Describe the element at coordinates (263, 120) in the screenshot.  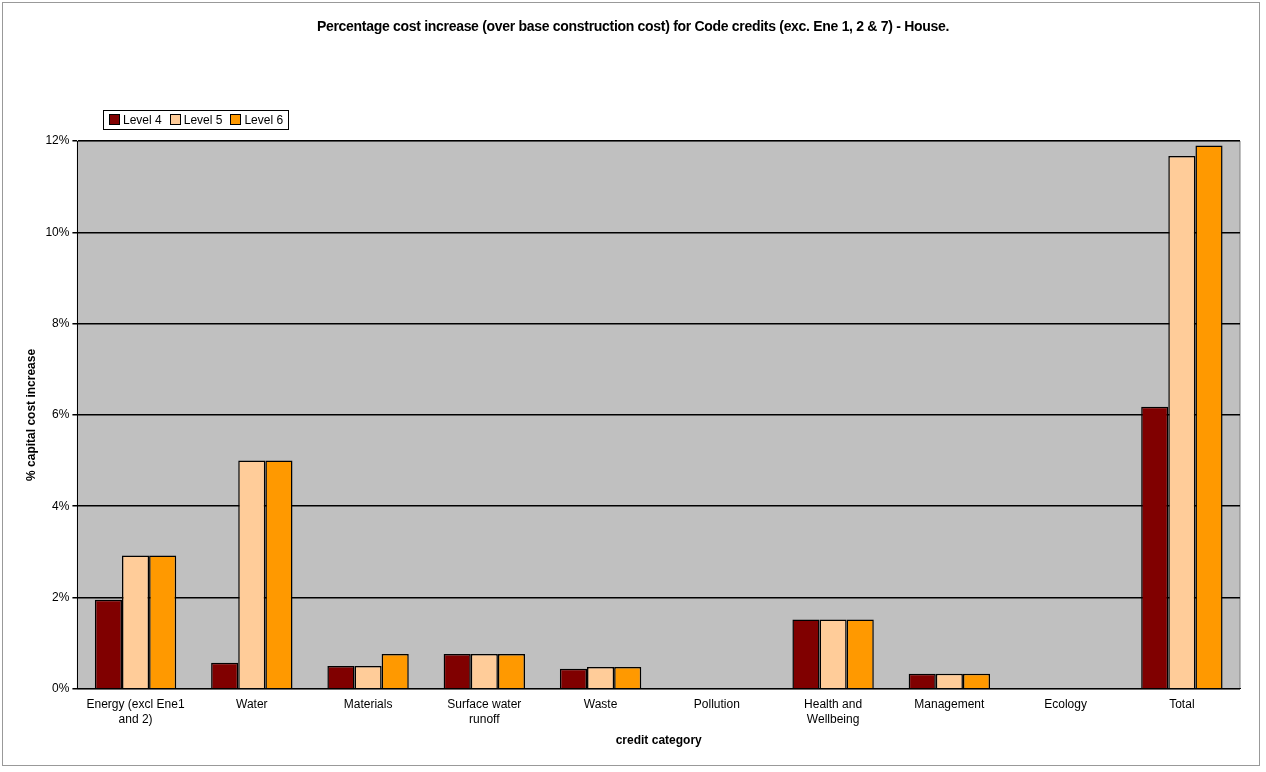
I see `legend-label: Level 6` at that location.